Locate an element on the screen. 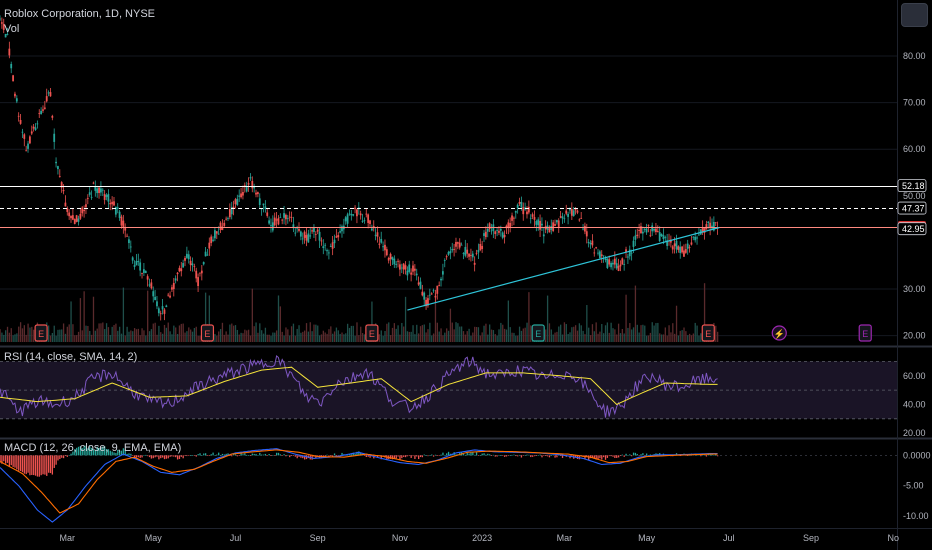 This screenshot has width=932, height=550. time-tick-label: Sep is located at coordinates (811, 538).